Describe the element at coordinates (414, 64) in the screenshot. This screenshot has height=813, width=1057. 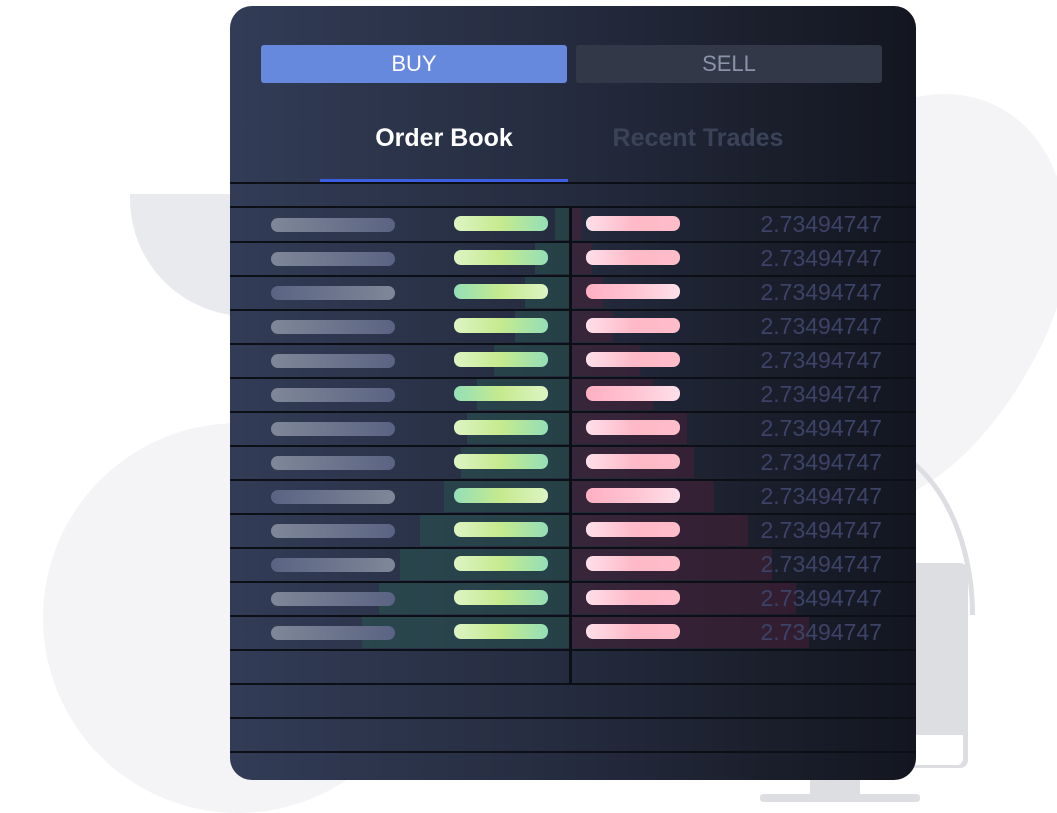
I see `buy-button: BUY` at that location.